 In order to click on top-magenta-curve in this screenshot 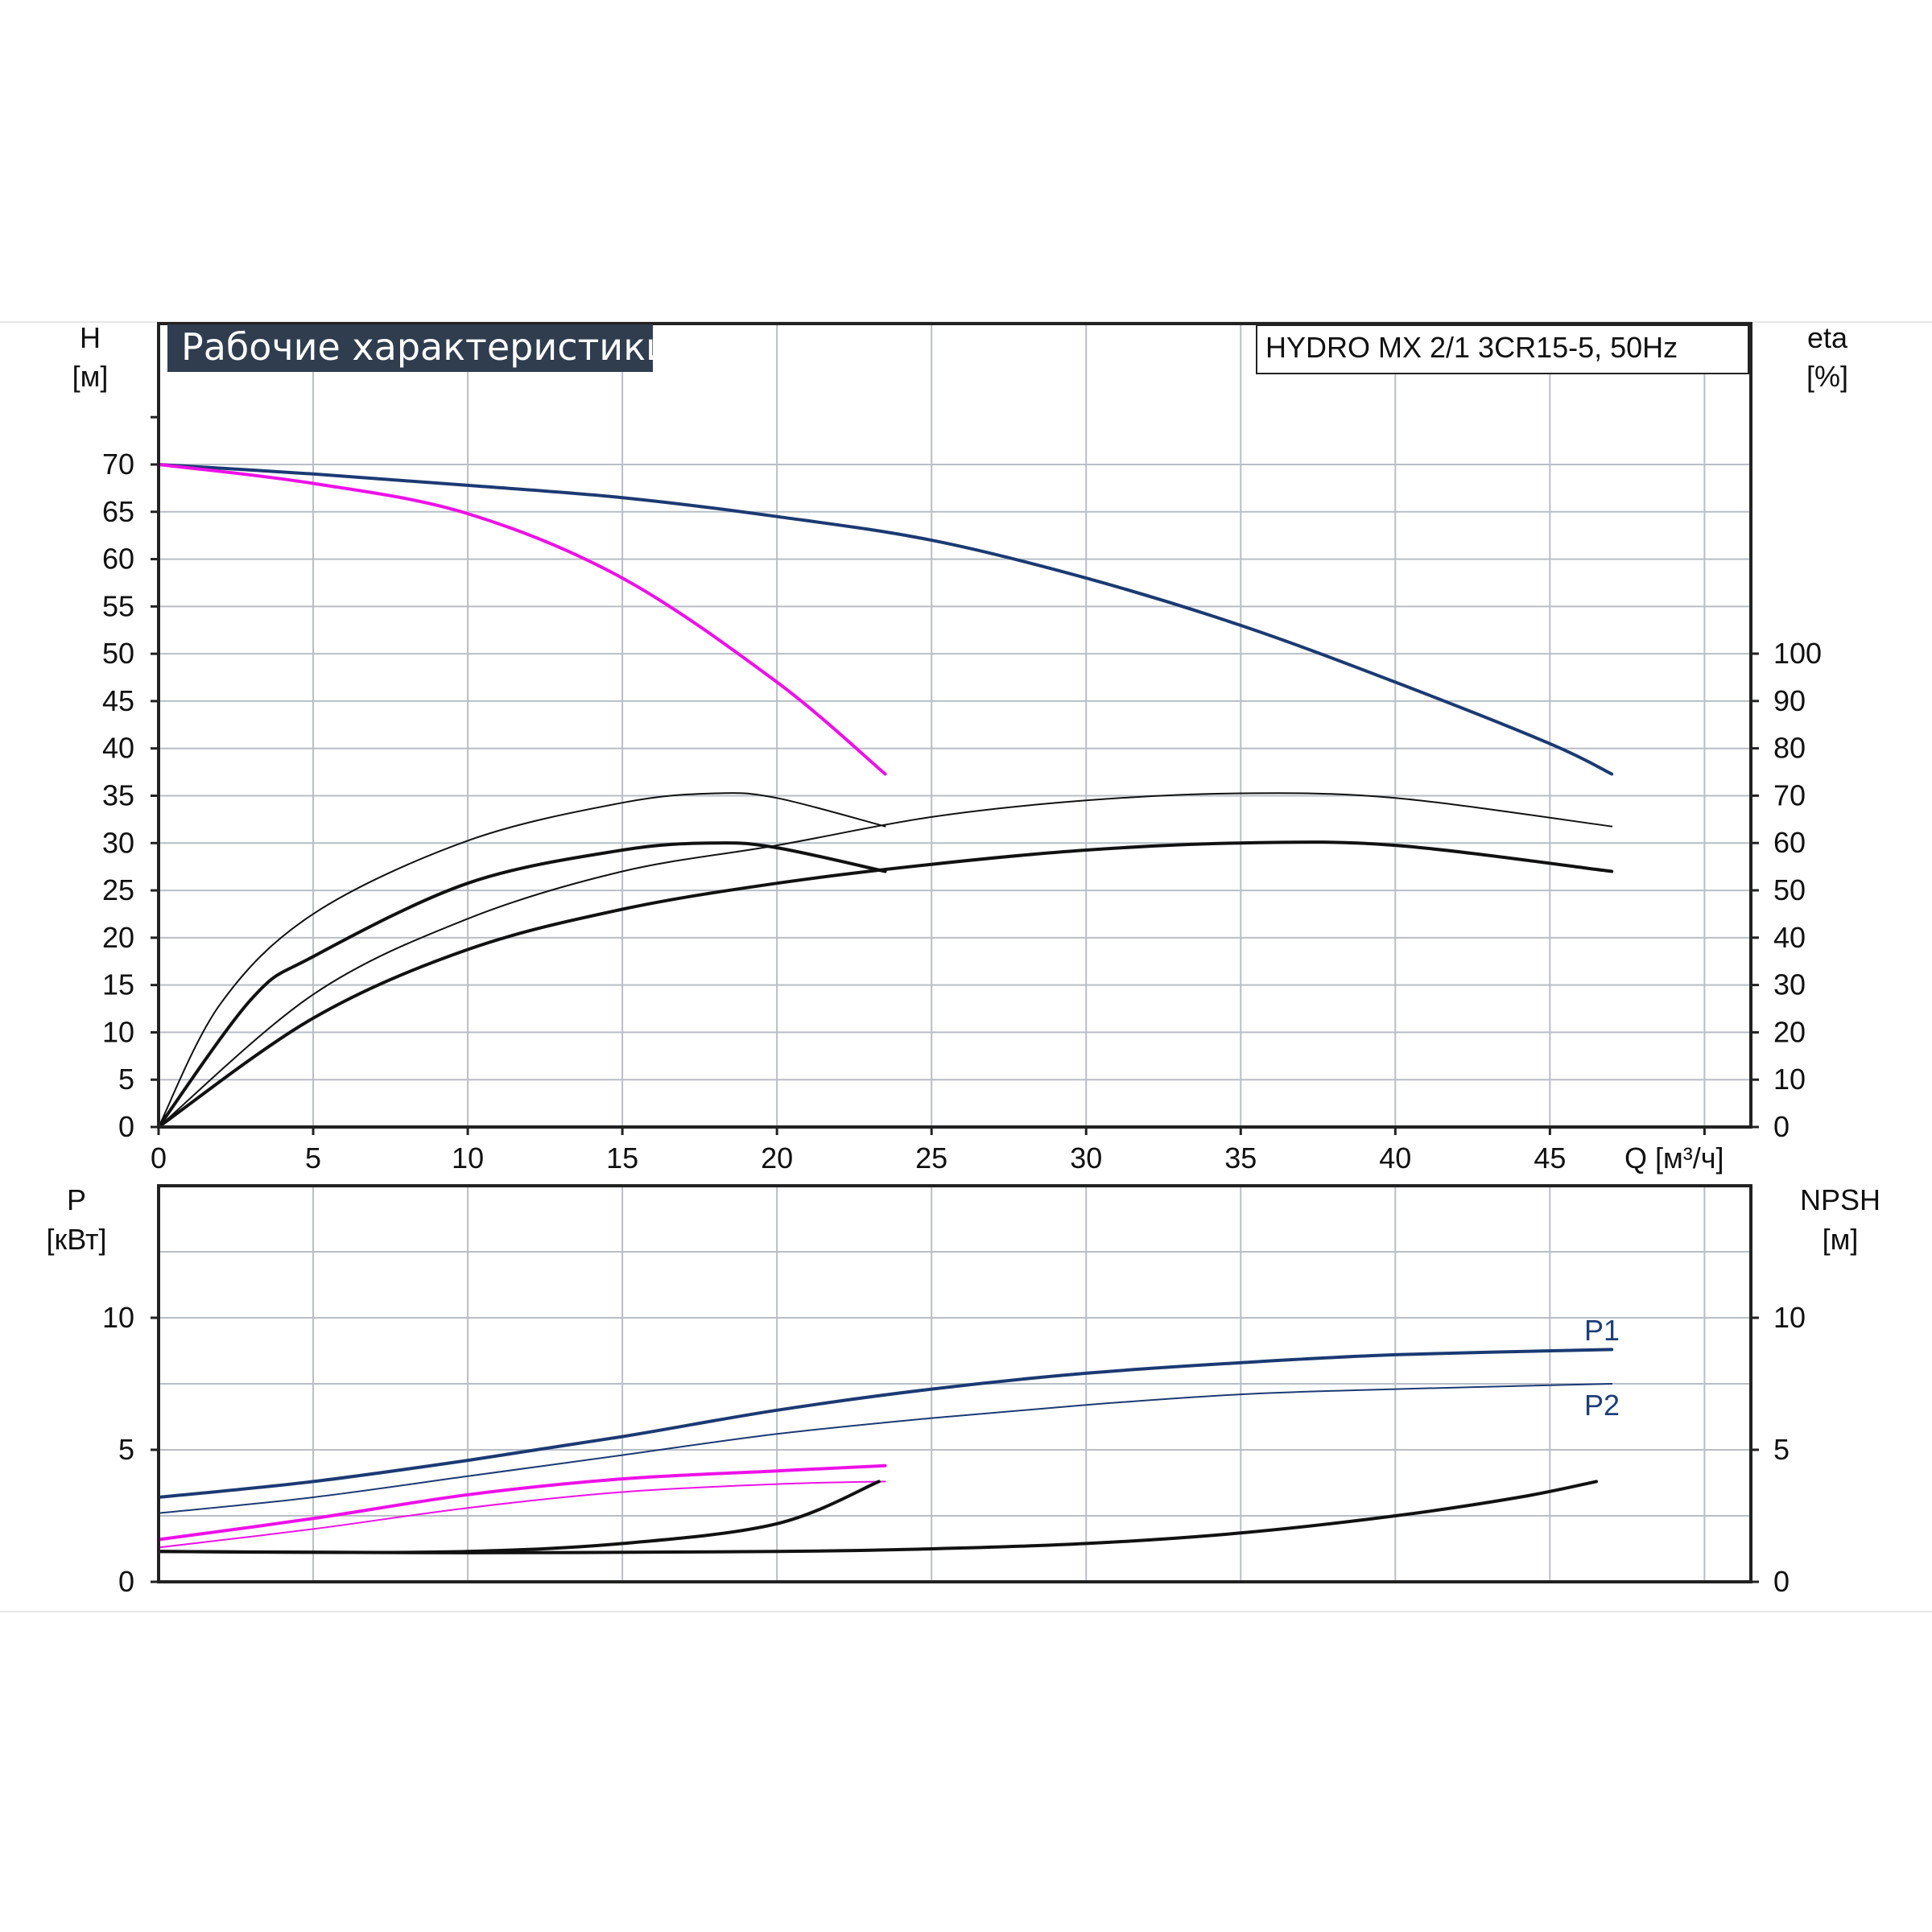, I will do `click(522, 619)`.